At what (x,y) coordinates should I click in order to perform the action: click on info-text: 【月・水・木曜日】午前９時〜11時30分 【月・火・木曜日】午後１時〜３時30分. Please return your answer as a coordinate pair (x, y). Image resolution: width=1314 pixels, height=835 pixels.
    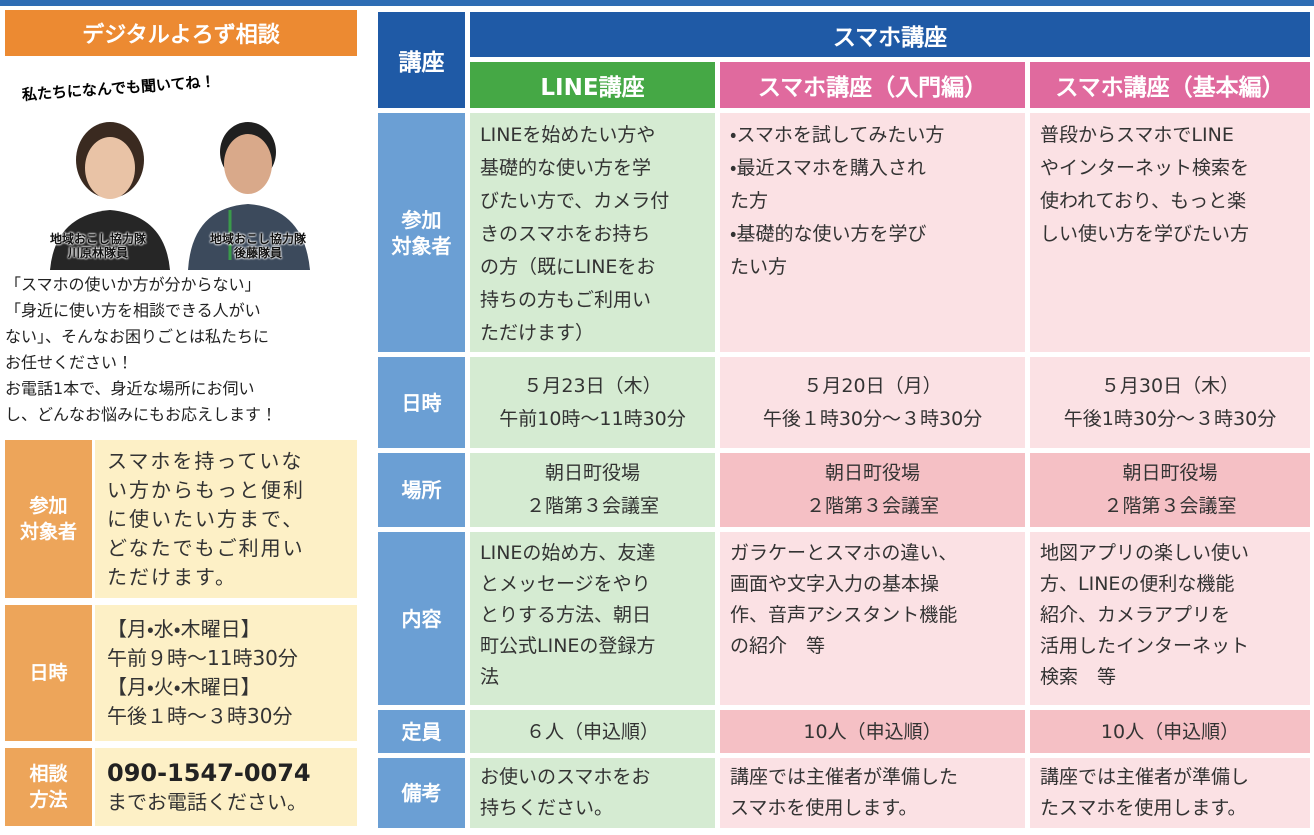
    Looking at the image, I should click on (226, 673).